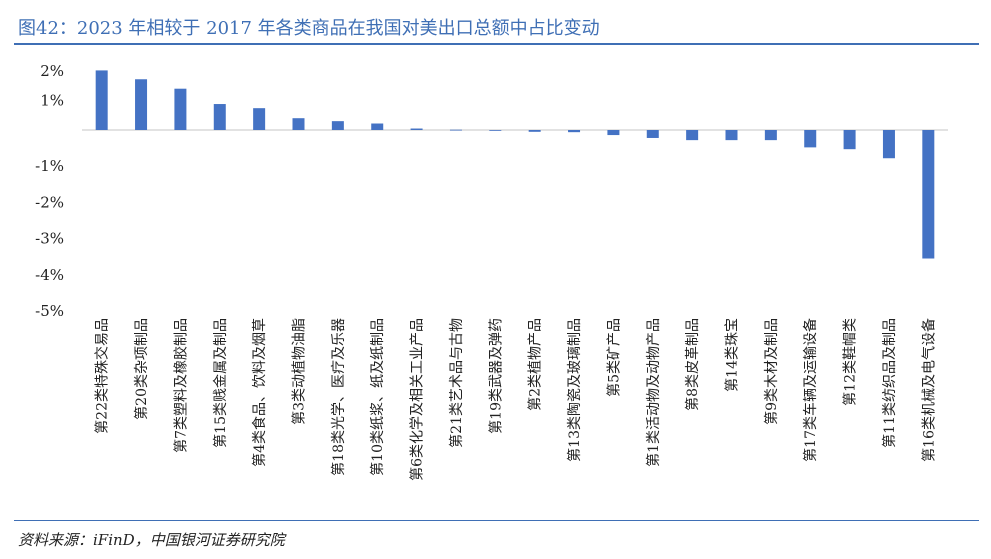 The image size is (991, 559). I want to click on category-label: 第14类珠宝, so click(732, 355).